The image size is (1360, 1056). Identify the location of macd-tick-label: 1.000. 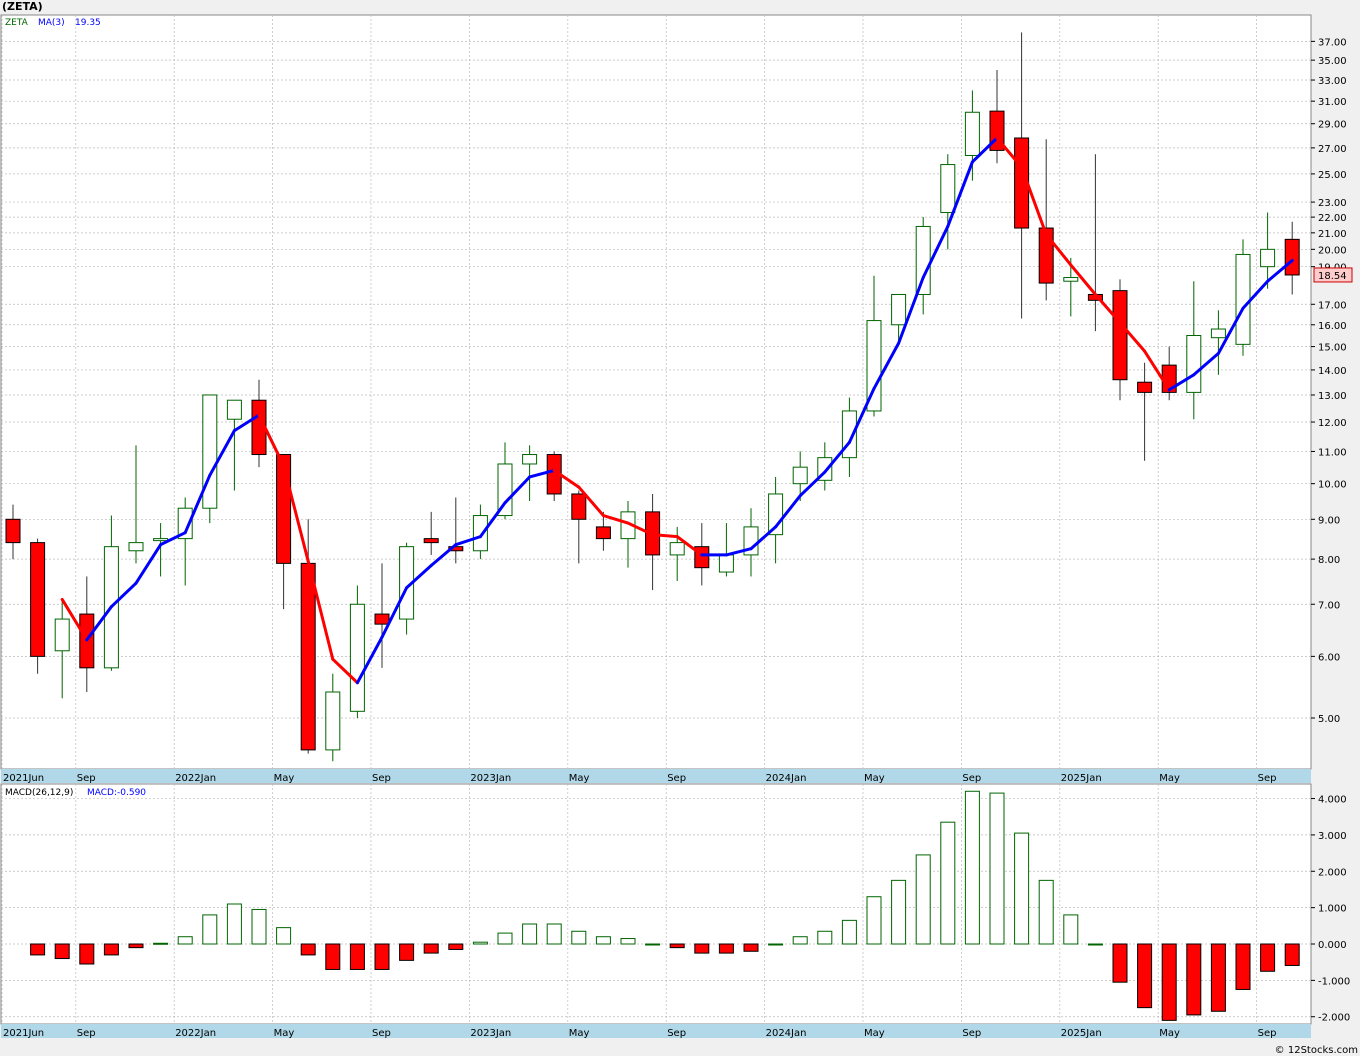
(1332, 909).